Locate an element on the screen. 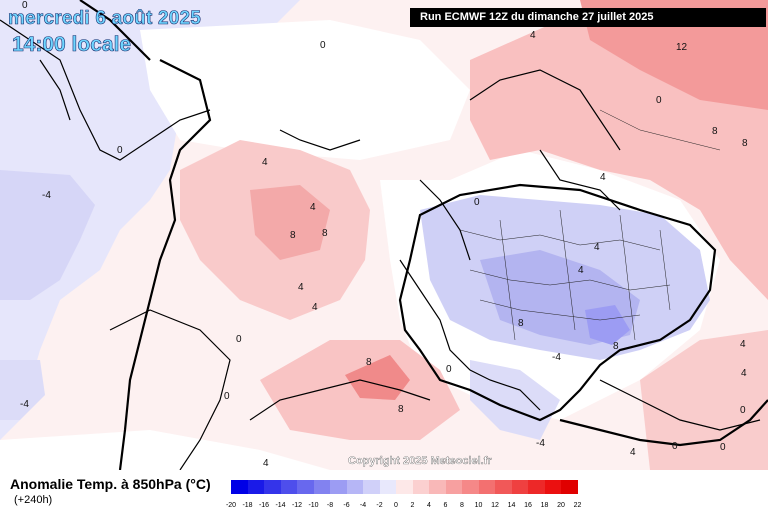  color-scale is located at coordinates (404, 487).